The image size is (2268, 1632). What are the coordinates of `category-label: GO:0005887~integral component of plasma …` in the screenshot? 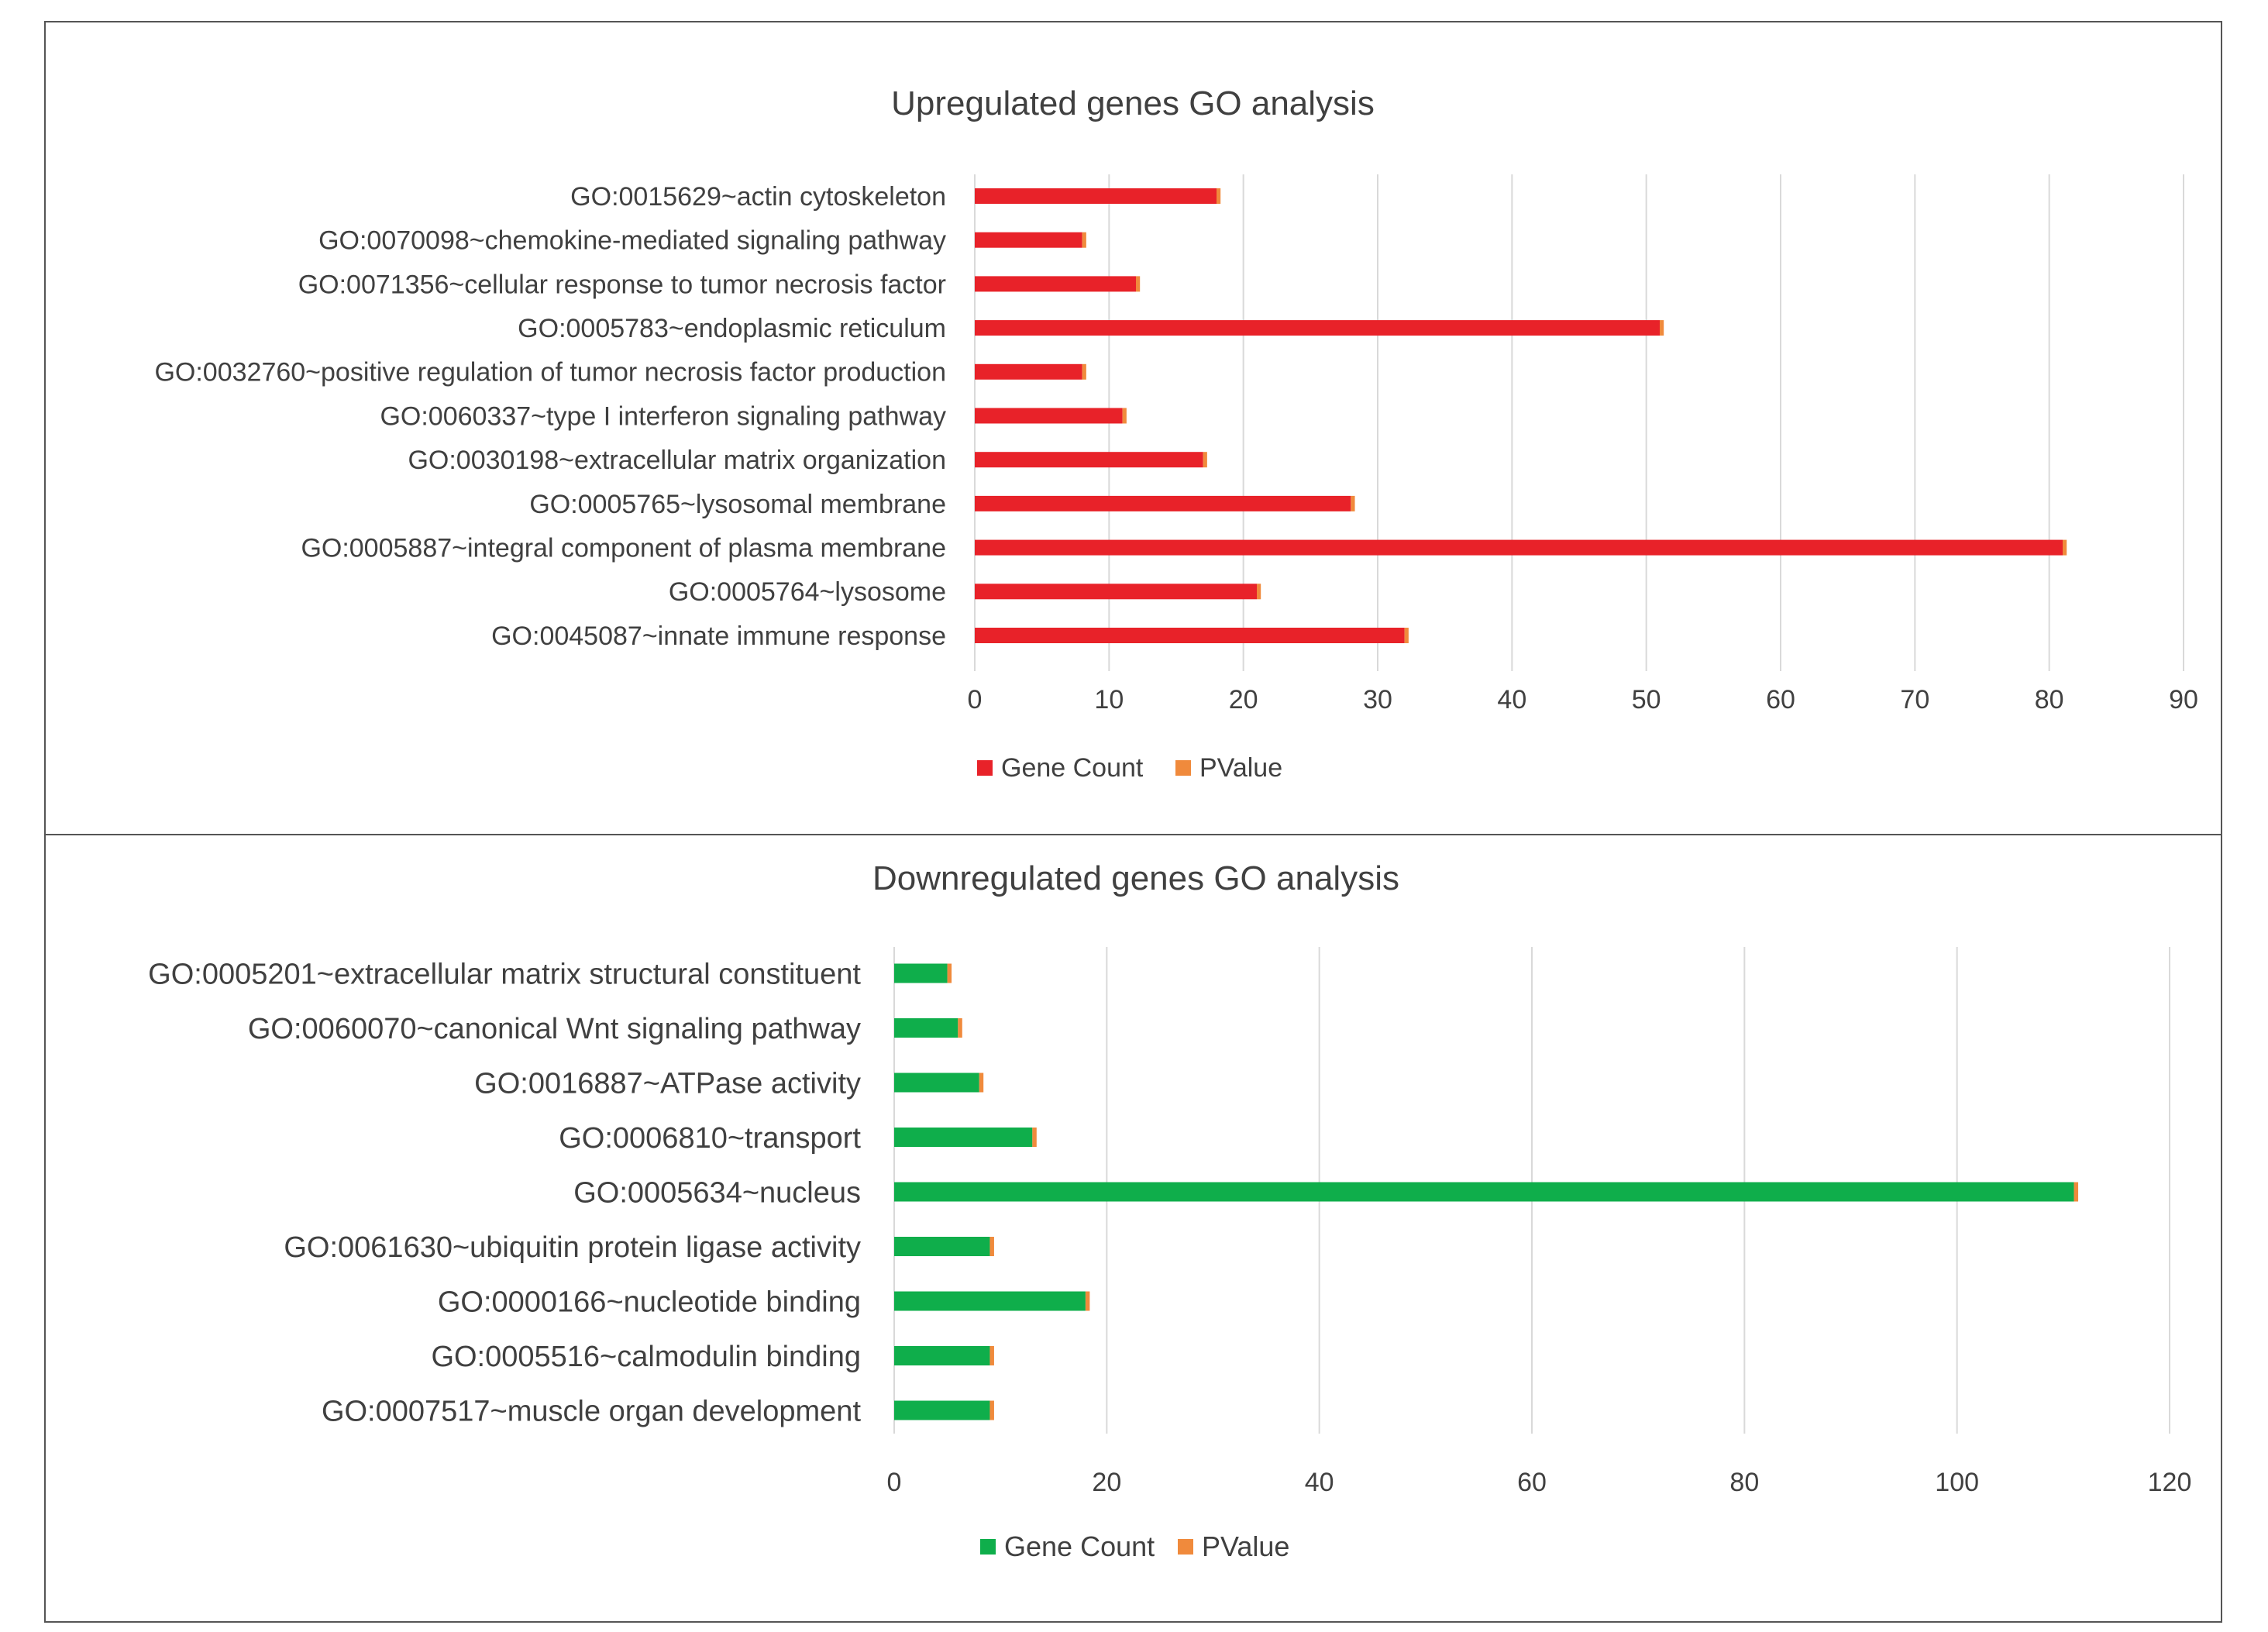 It's located at (623, 548).